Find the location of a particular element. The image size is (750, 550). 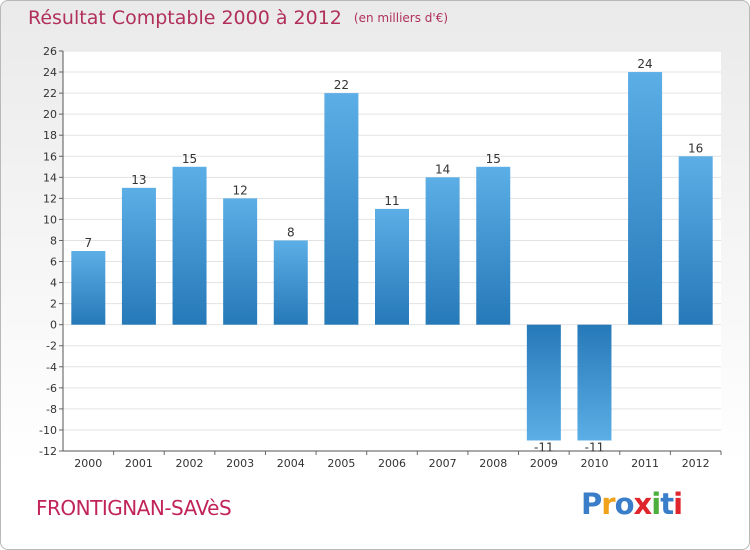

y-tick-label: -2 is located at coordinates (51, 346).